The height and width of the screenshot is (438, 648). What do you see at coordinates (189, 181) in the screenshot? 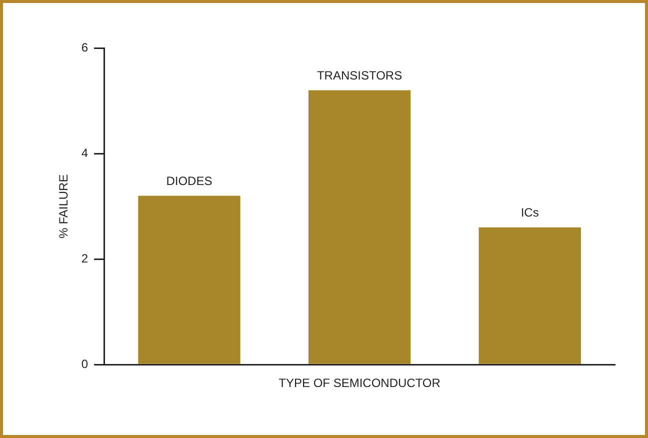
I see `x-tick-label: DIODES` at bounding box center [189, 181].